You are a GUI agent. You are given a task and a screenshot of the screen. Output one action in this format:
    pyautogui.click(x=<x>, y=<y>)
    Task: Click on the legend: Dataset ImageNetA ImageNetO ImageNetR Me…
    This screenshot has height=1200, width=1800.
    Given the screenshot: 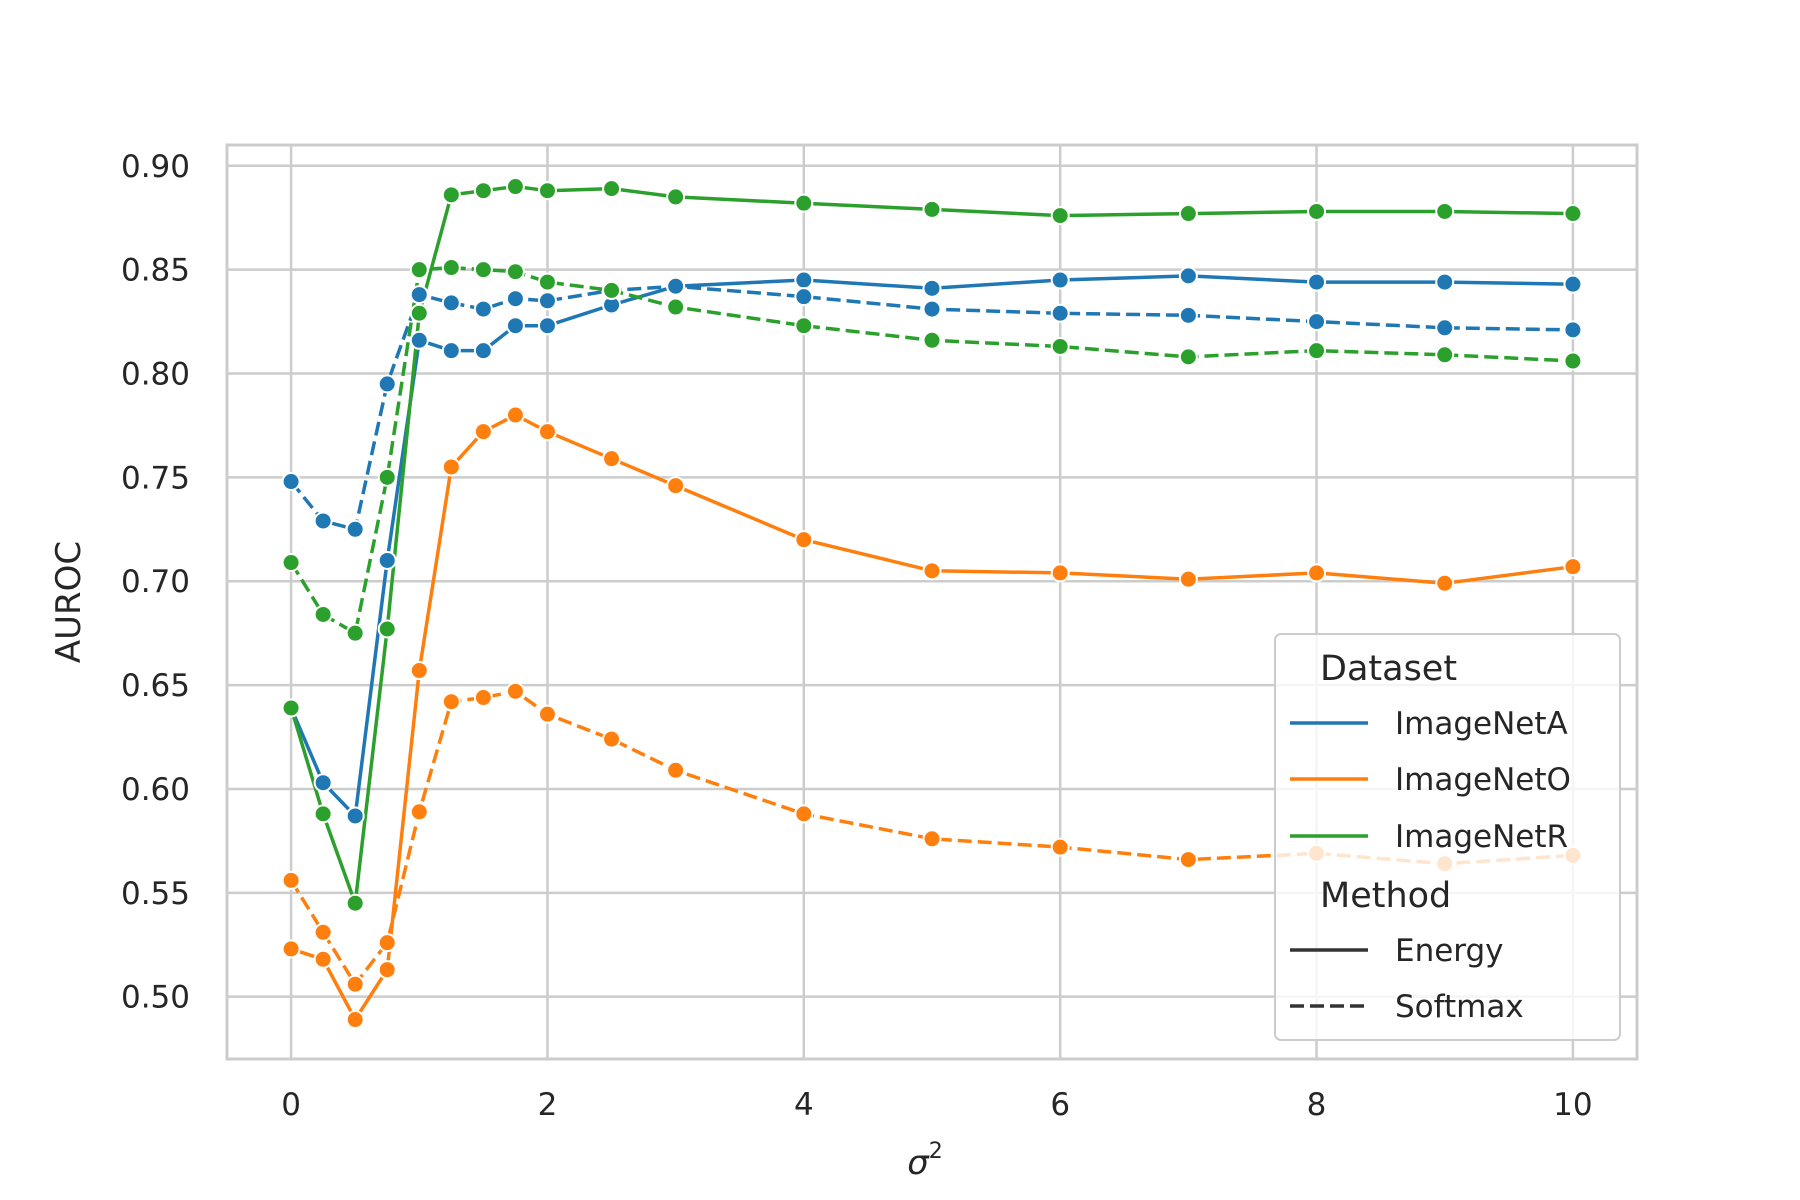 What is the action you would take?
    pyautogui.click(x=1447, y=837)
    